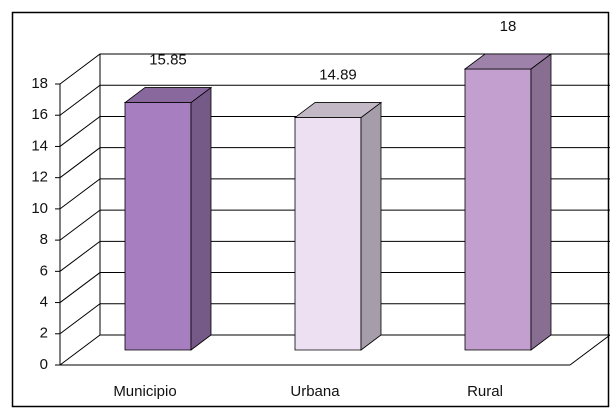 The width and height of the screenshot is (610, 408). I want to click on x-tick-label: Urbana, so click(315, 391).